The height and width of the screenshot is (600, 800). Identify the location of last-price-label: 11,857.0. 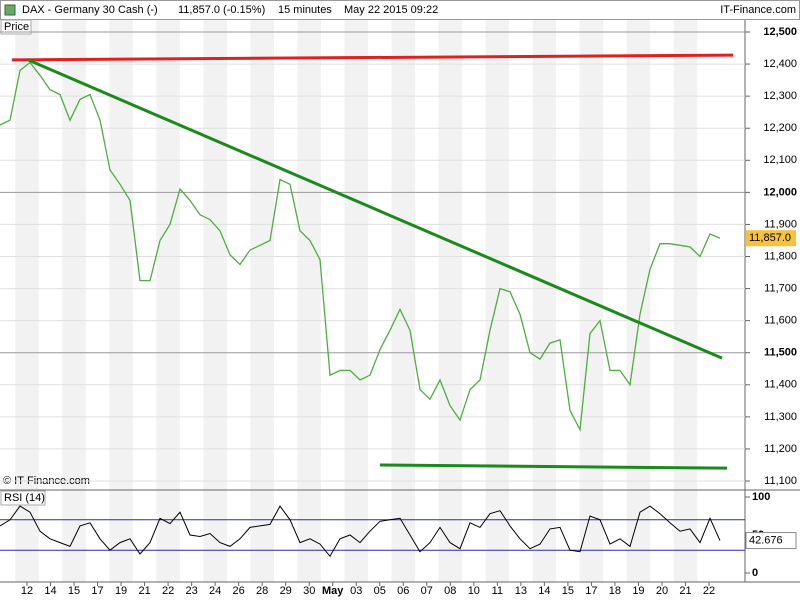
(770, 238).